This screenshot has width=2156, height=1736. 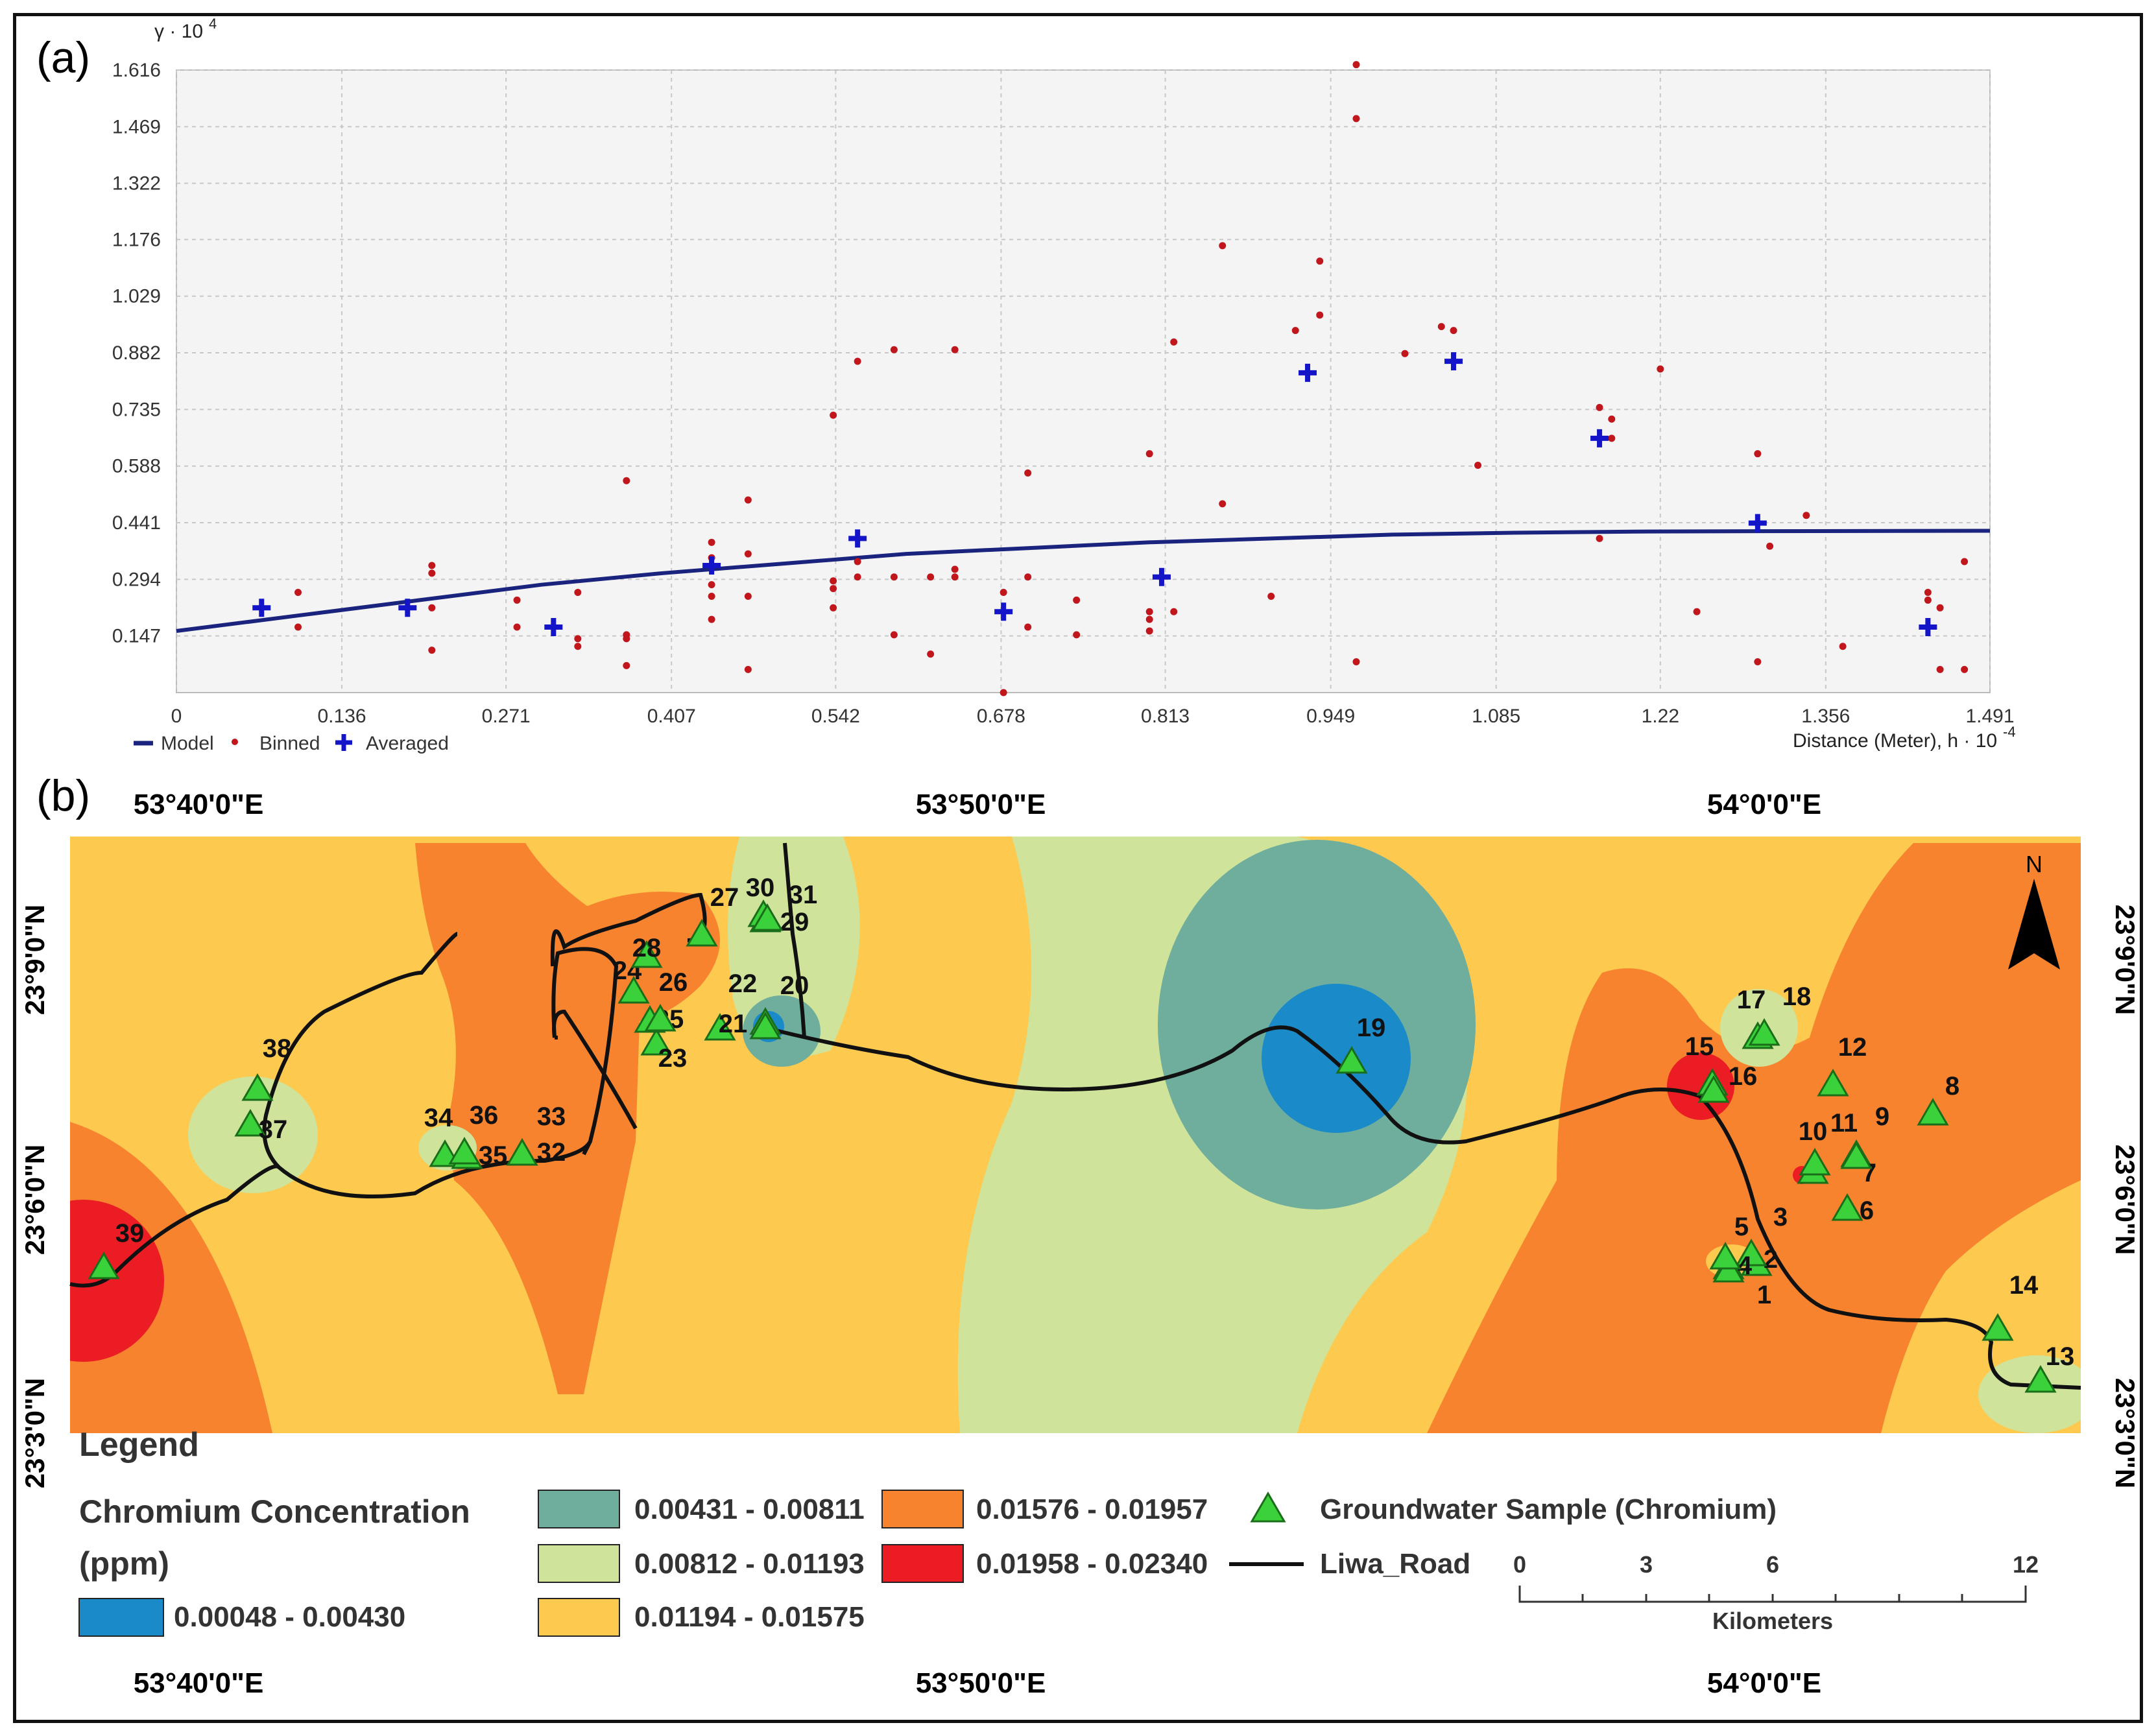 I want to click on lat-left-1: 23°9'0"N, so click(x=34, y=960).